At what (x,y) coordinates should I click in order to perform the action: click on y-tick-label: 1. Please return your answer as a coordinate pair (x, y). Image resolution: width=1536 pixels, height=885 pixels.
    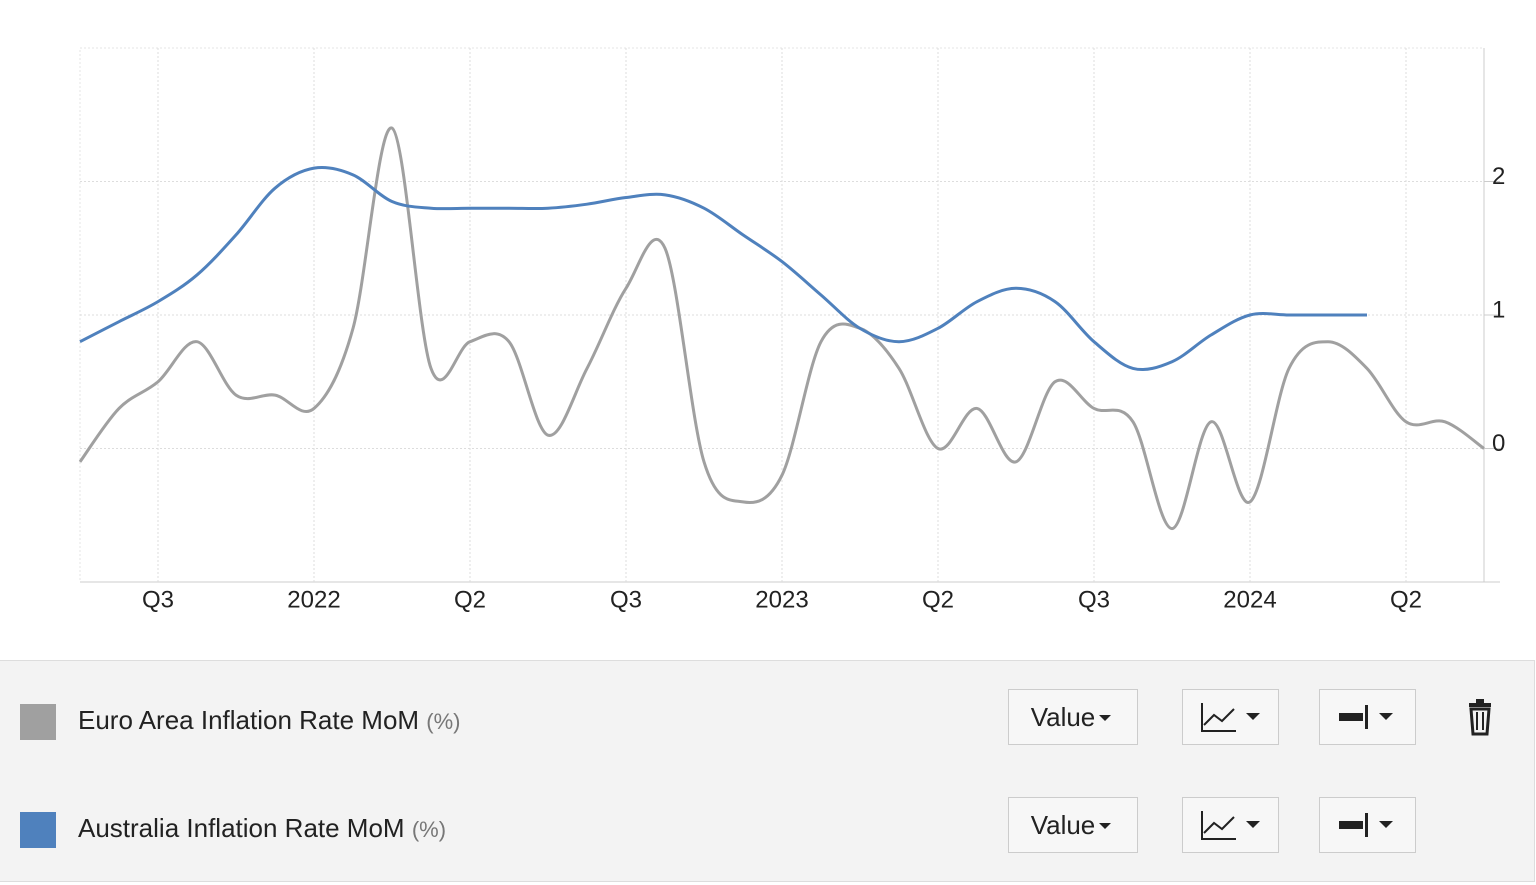
    Looking at the image, I should click on (1498, 309).